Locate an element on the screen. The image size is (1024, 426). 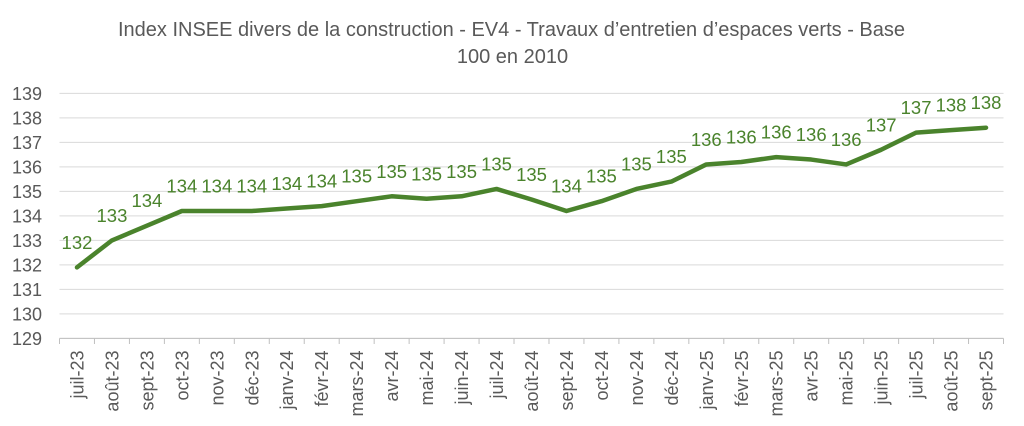
svg-text: déc-24 is located at coordinates (672, 378).